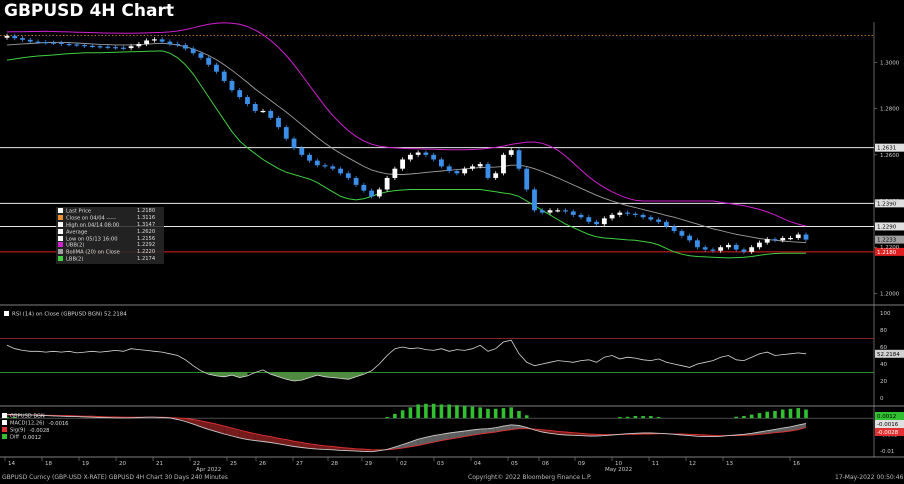 Image resolution: width=904 pixels, height=484 pixels. Describe the element at coordinates (48, 464) in the screenshot. I see `x-tick-label: 18` at that location.